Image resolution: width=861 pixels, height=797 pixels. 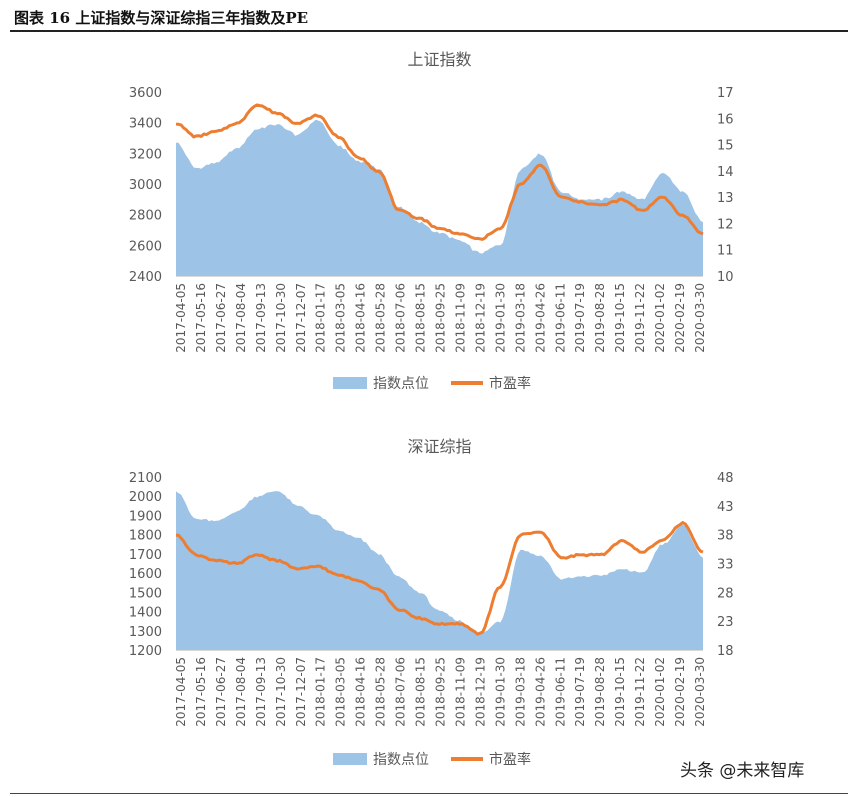 I want to click on chart2-x-tick-label: 2018-03-05, so click(x=341, y=692).